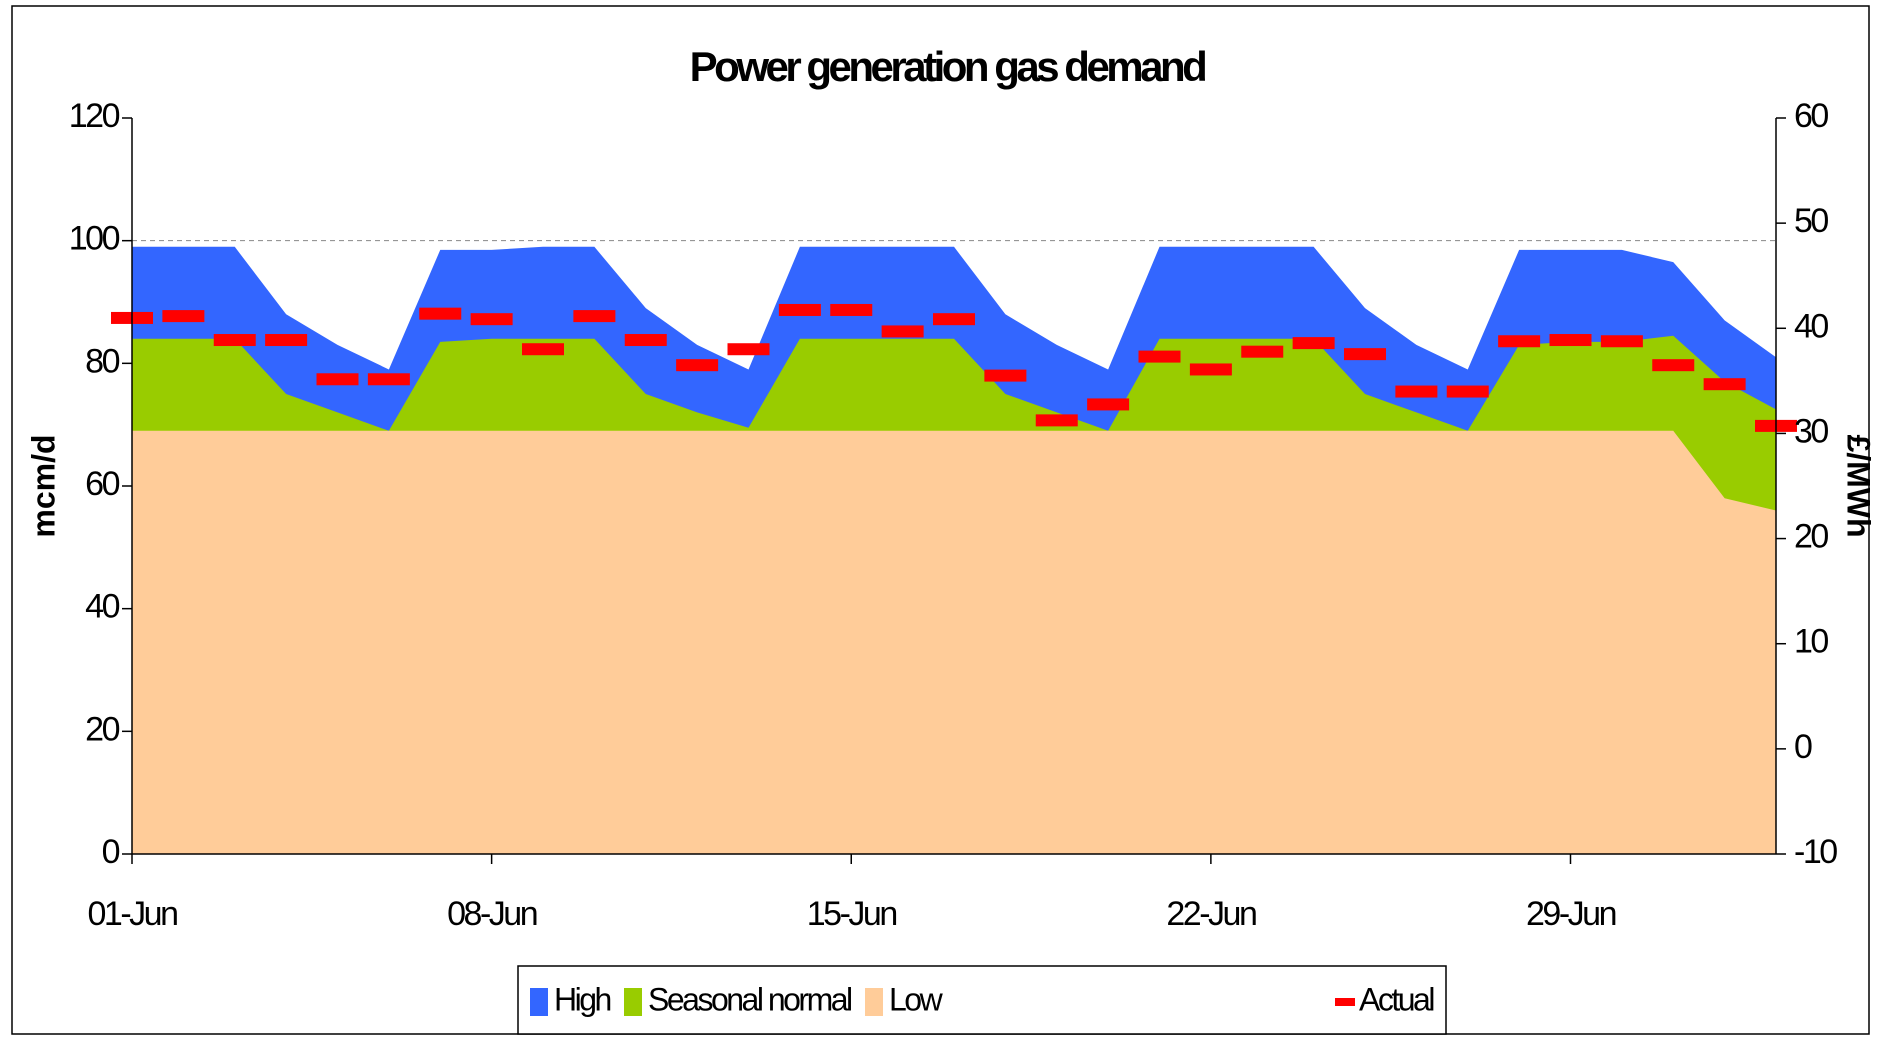  What do you see at coordinates (111, 852) in the screenshot?
I see `y-tick-label: 0` at bounding box center [111, 852].